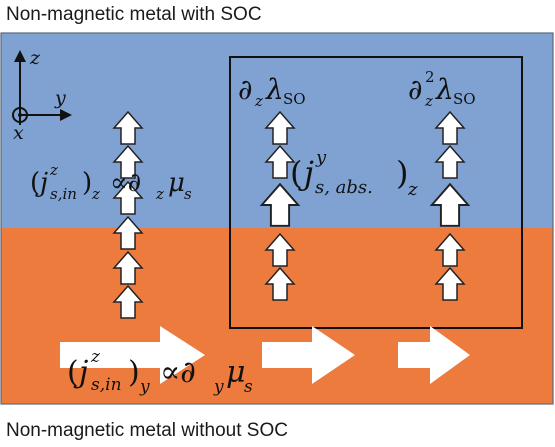  What do you see at coordinates (134, 14) in the screenshot?
I see `top-layer-title: Non-magnetic metal with SOC` at bounding box center [134, 14].